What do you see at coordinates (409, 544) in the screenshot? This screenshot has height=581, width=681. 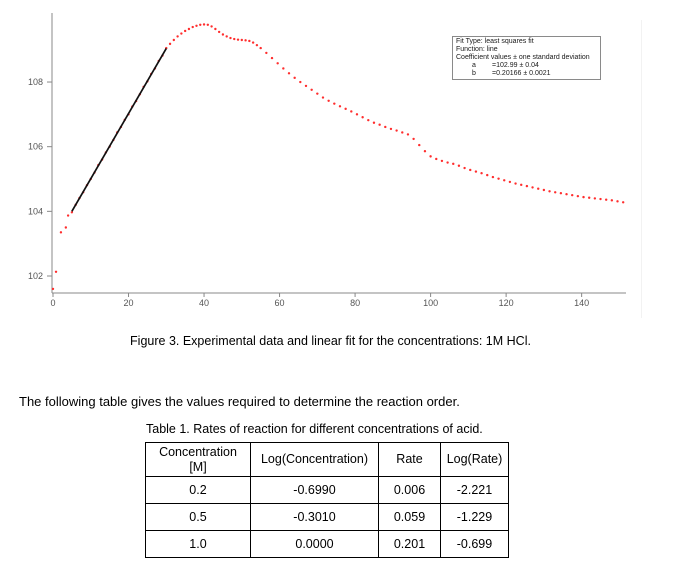 I see `table-cell: 0.201` at bounding box center [409, 544].